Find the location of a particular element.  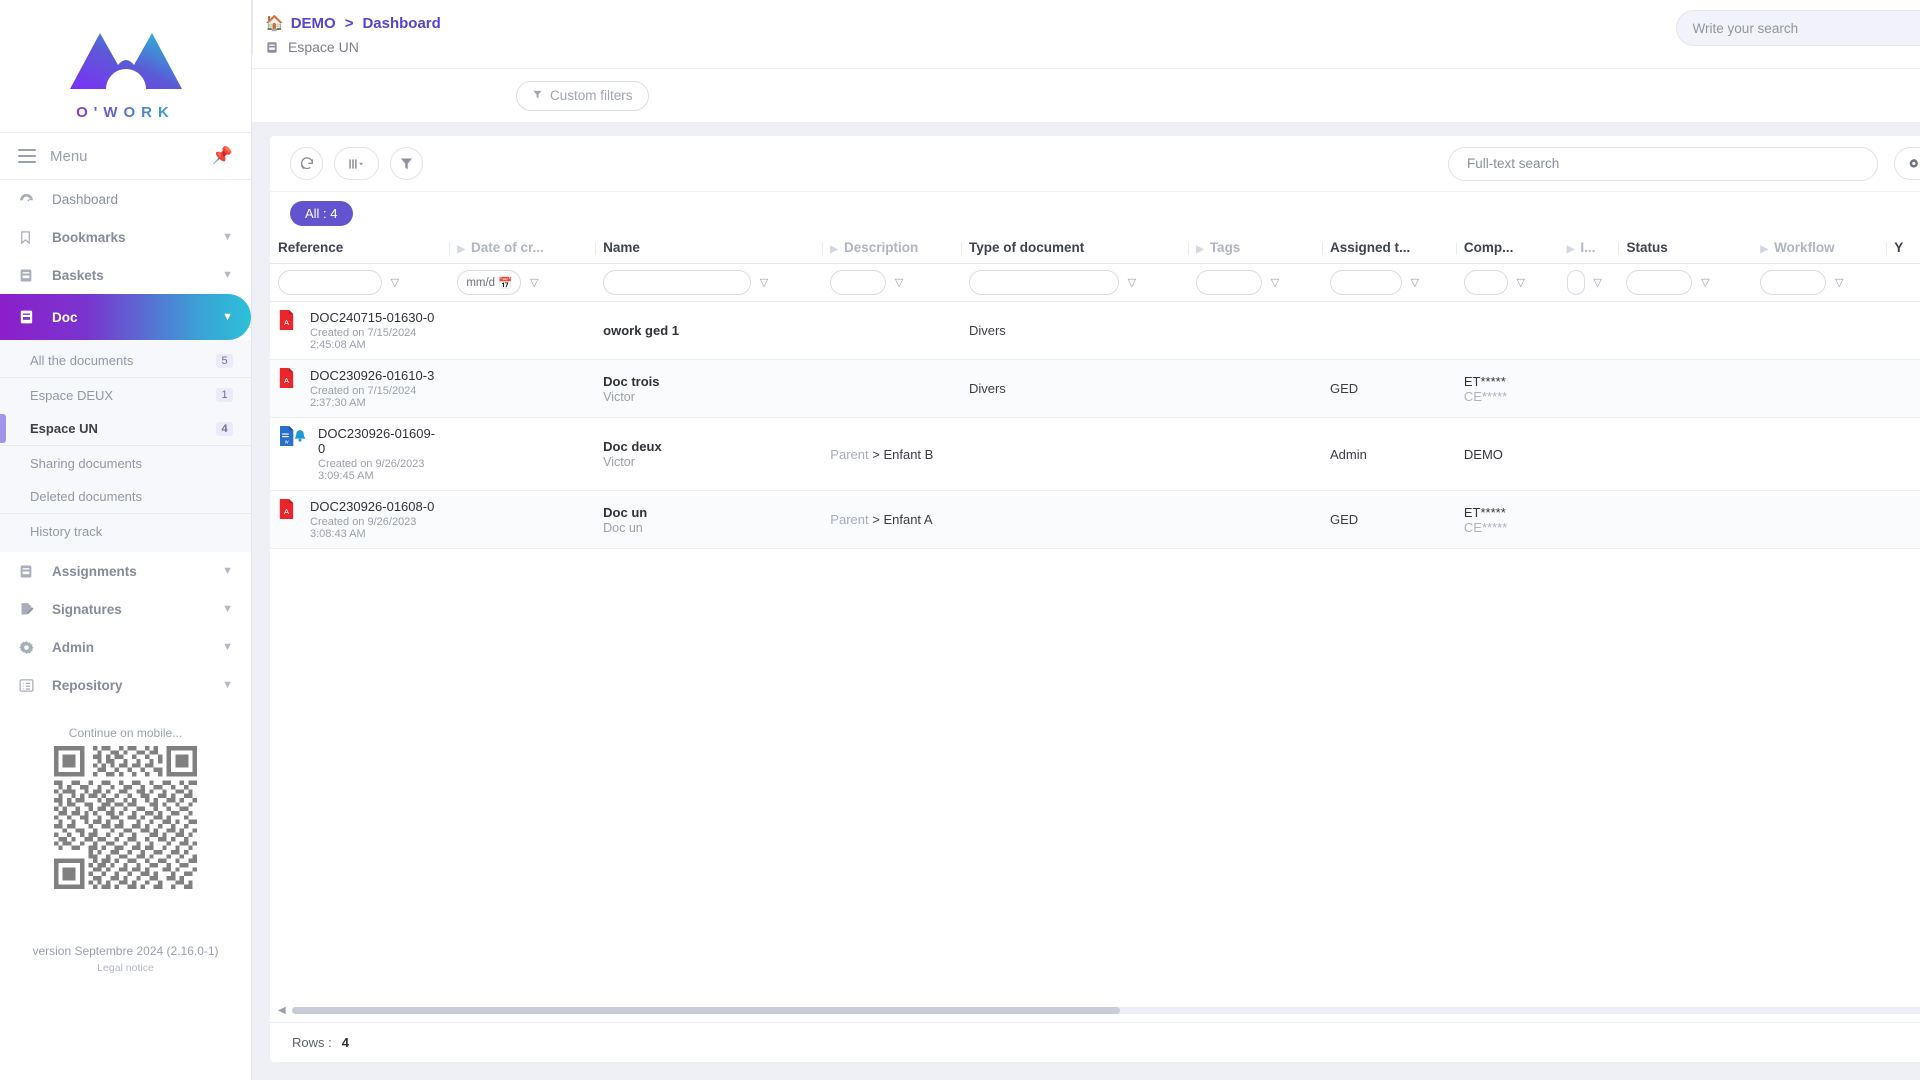

column-header-description: ▶ Description is located at coordinates (891, 249).